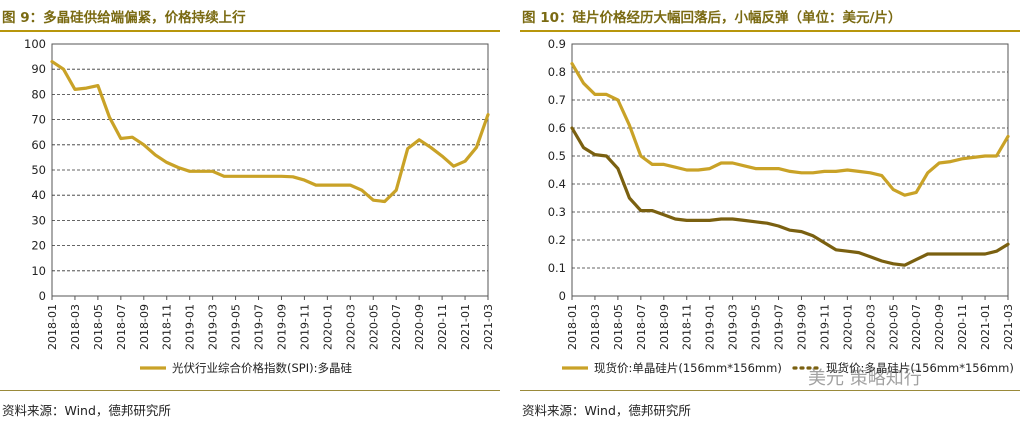 The image size is (1025, 425). Describe the element at coordinates (687, 327) in the screenshot. I see `x-tick-label: 2018-11` at that location.